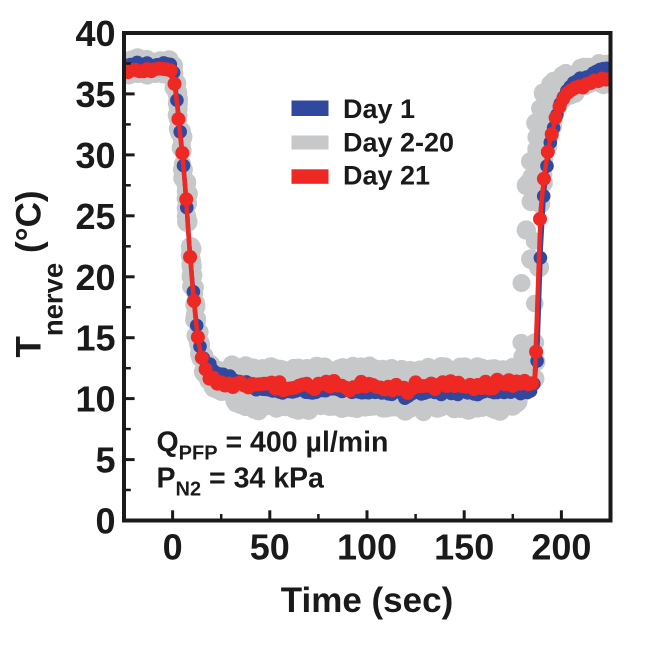 The width and height of the screenshot is (646, 648). I want to click on svg-text: 100, so click(367, 547).